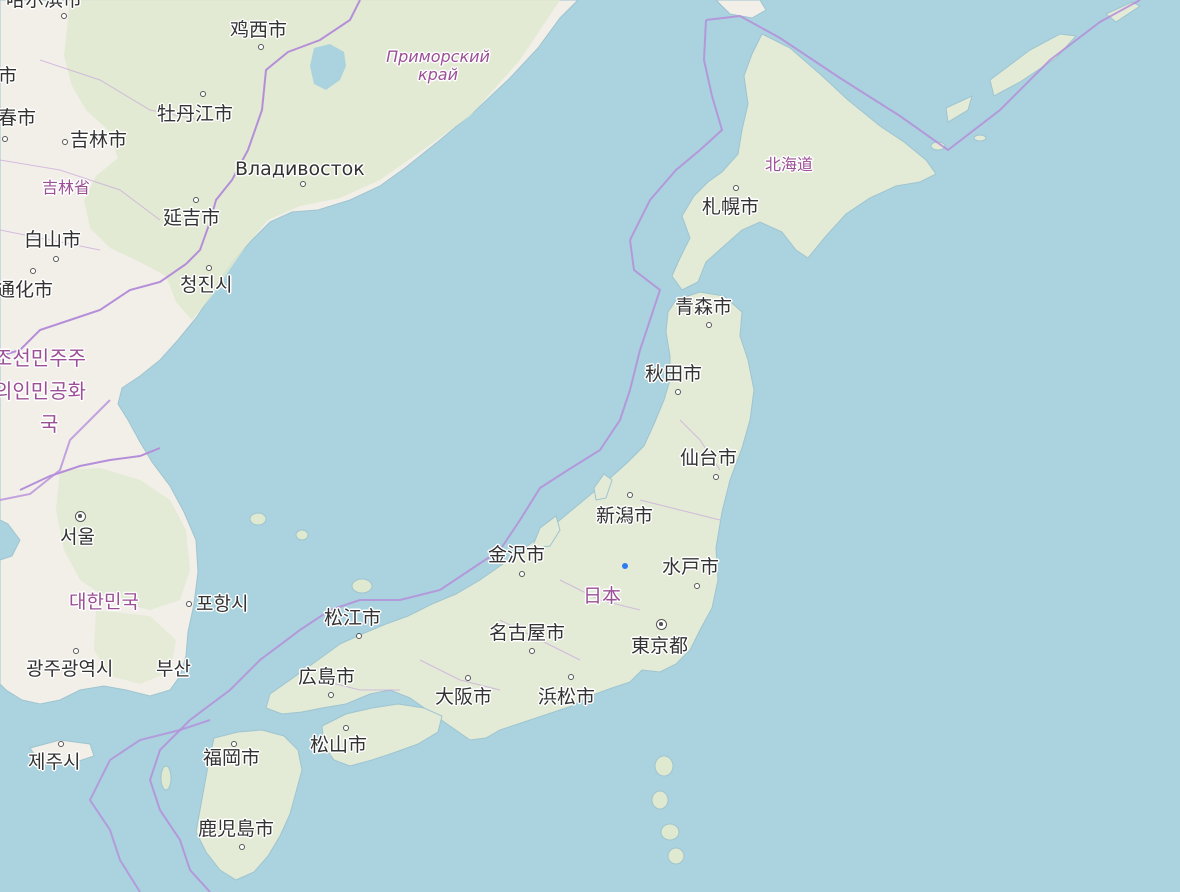 The height and width of the screenshot is (892, 1180). What do you see at coordinates (328, 67) in the screenshot?
I see `lake-khanka` at bounding box center [328, 67].